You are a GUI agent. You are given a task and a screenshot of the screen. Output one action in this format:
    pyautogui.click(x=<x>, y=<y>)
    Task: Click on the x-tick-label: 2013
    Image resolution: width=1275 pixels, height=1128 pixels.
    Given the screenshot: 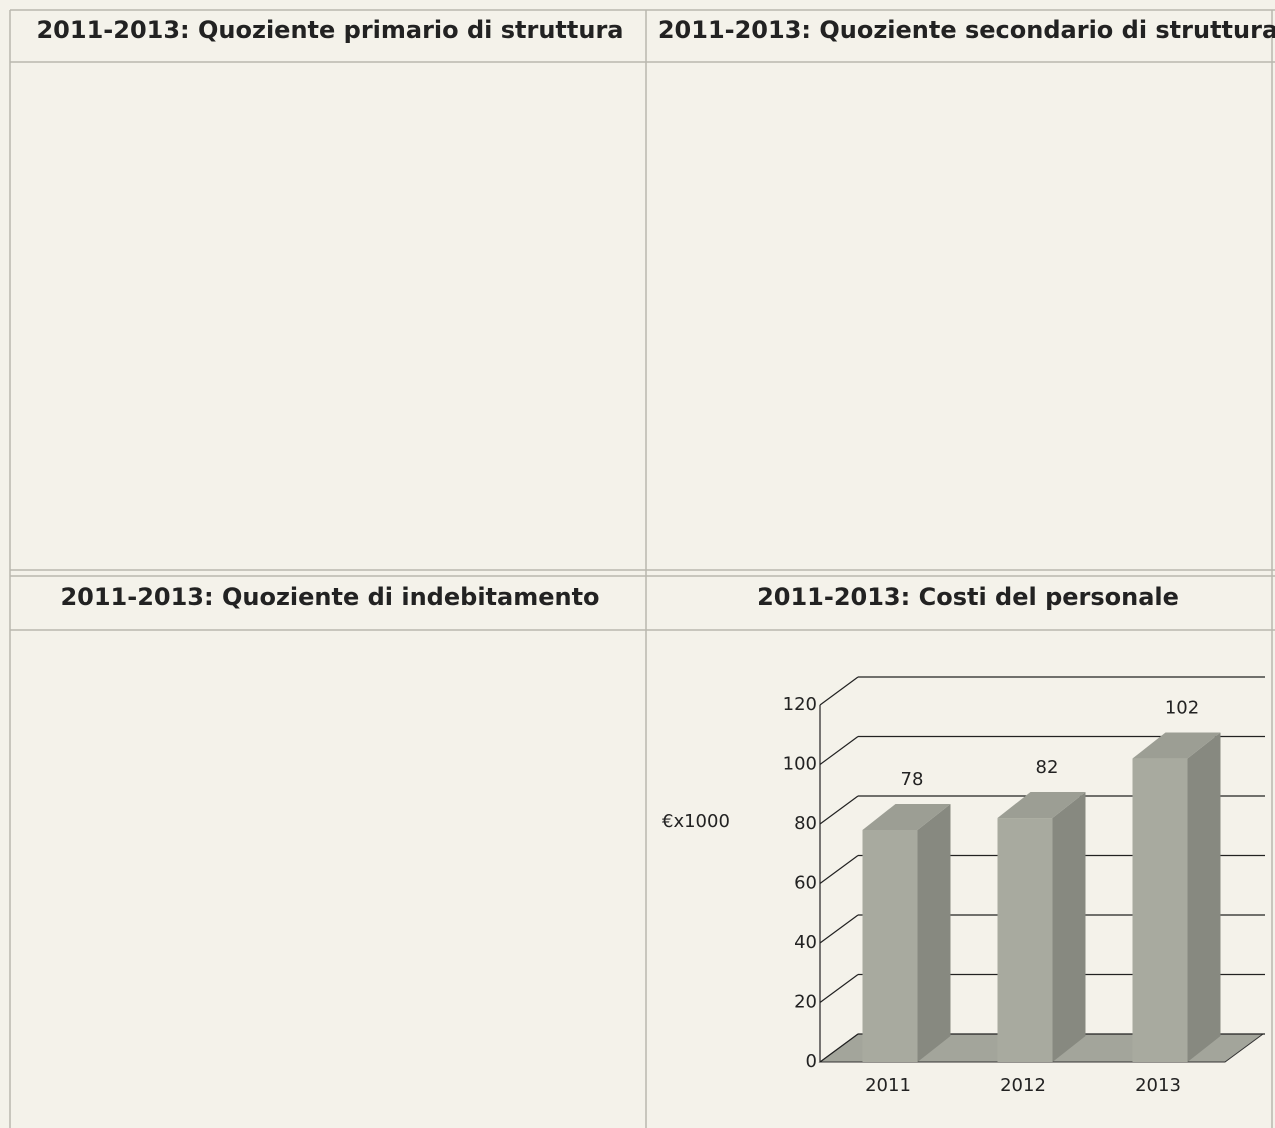 What is the action you would take?
    pyautogui.click(x=1158, y=1085)
    